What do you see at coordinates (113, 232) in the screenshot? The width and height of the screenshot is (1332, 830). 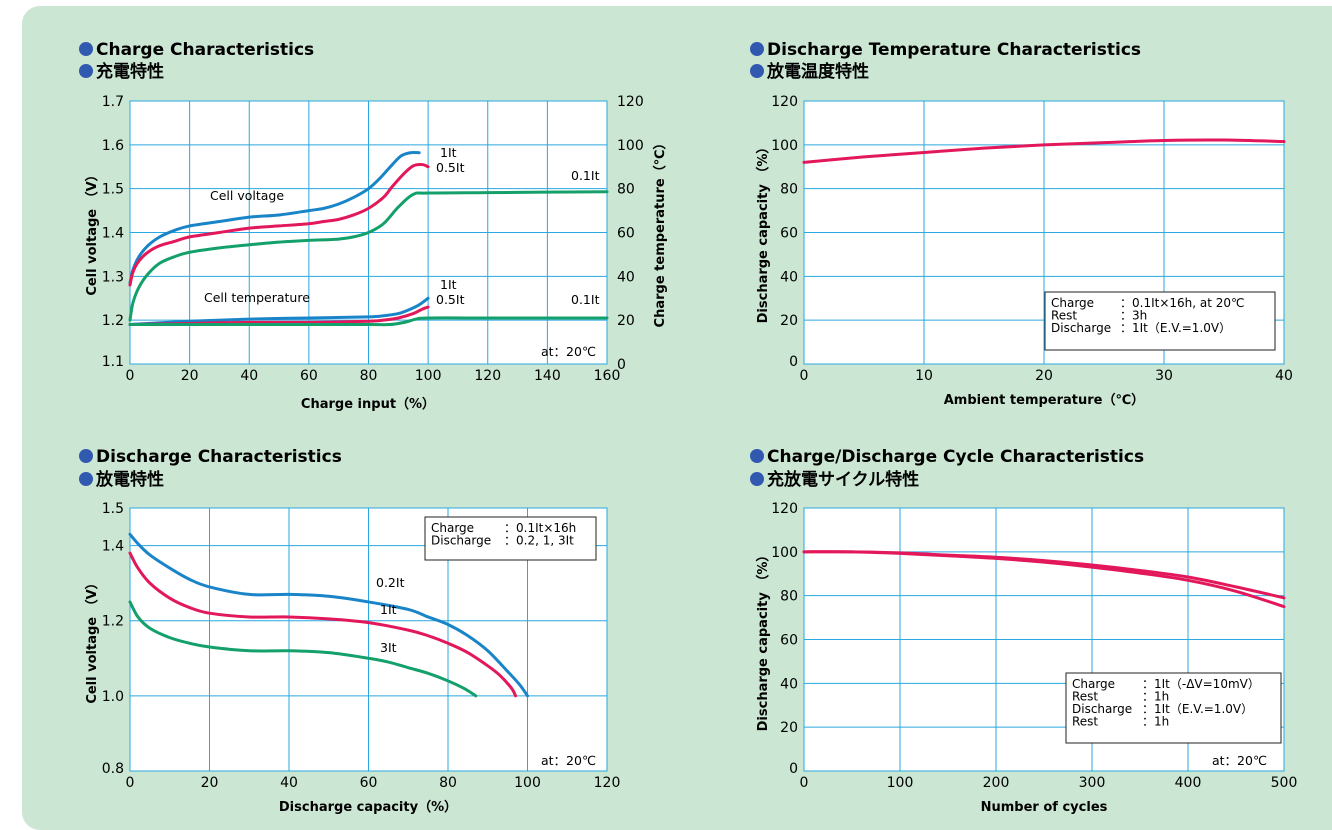 I see `y-tick-labels: 1.1 1.2 1.3 1.4 1.5 1.6 1.7` at bounding box center [113, 232].